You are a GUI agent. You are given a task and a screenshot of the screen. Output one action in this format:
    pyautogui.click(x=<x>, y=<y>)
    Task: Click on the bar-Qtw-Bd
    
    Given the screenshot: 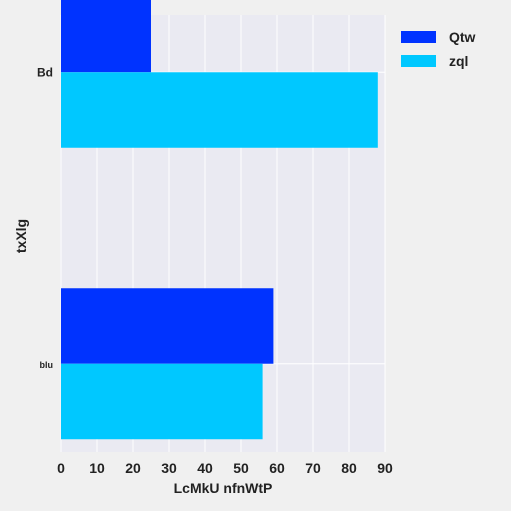 What is the action you would take?
    pyautogui.click(x=106, y=36)
    